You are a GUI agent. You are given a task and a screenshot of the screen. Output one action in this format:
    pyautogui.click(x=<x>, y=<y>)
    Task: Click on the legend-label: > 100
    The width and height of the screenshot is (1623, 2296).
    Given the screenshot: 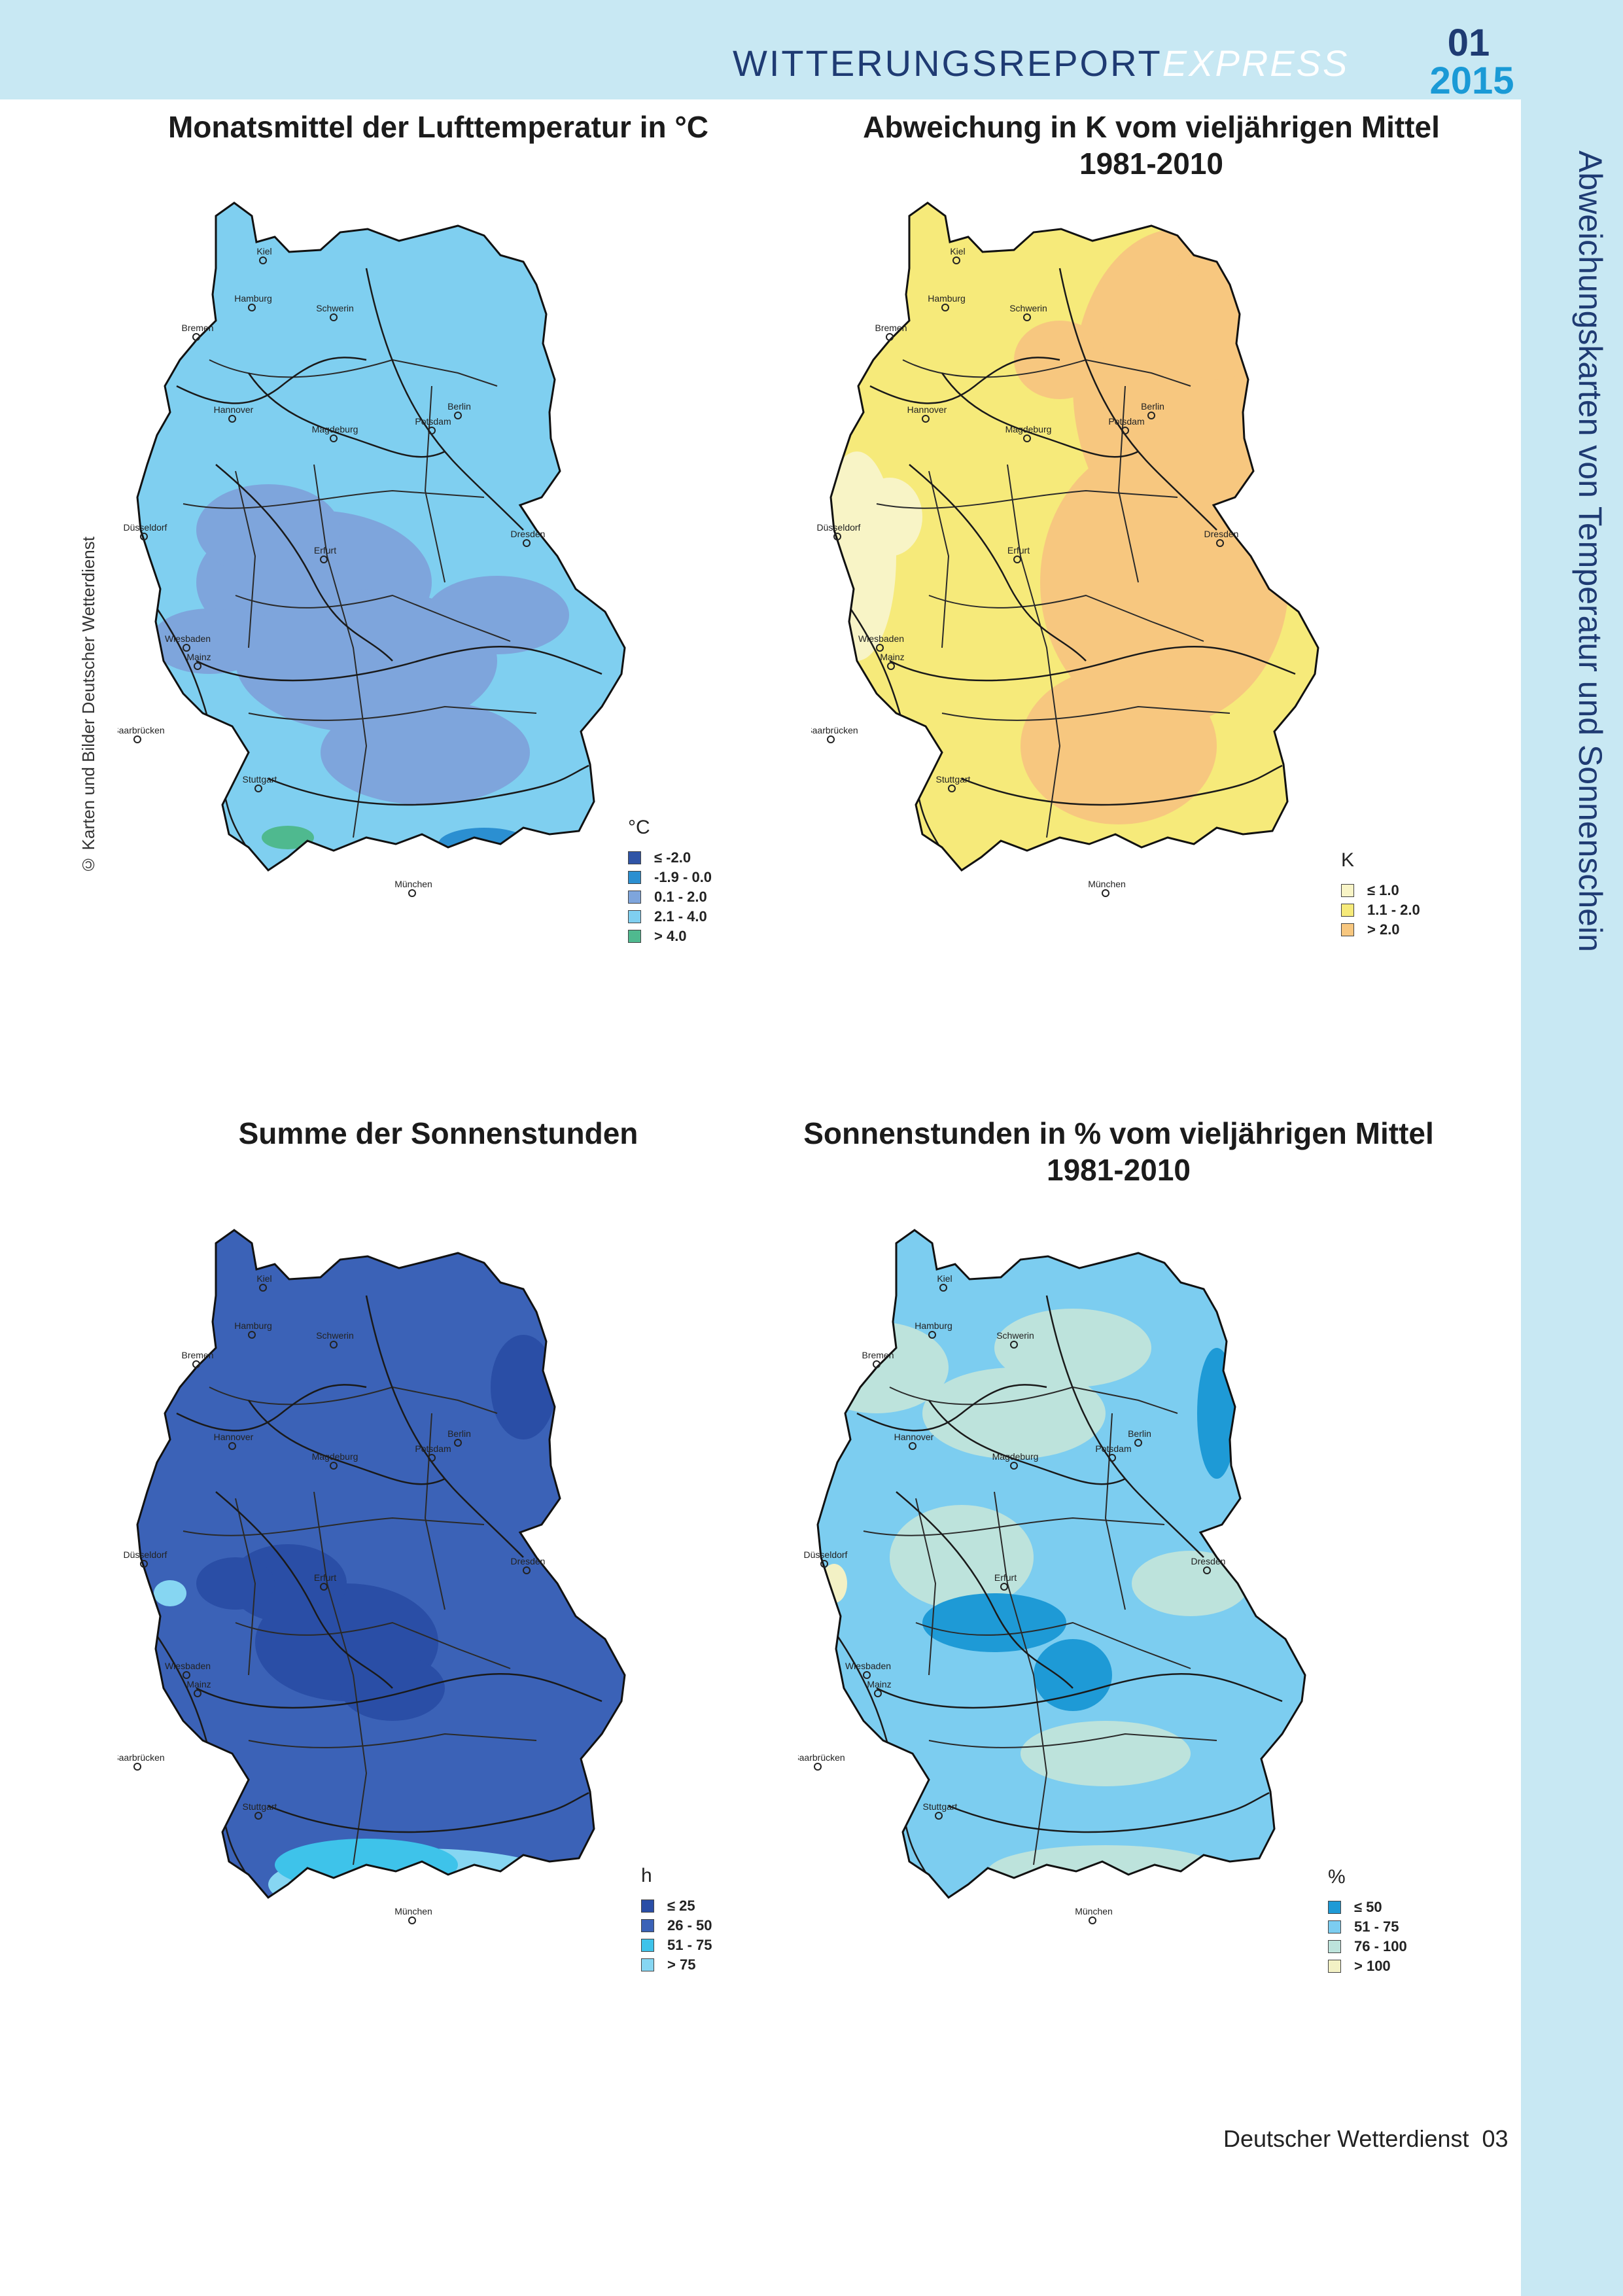 What is the action you would take?
    pyautogui.click(x=1372, y=1966)
    